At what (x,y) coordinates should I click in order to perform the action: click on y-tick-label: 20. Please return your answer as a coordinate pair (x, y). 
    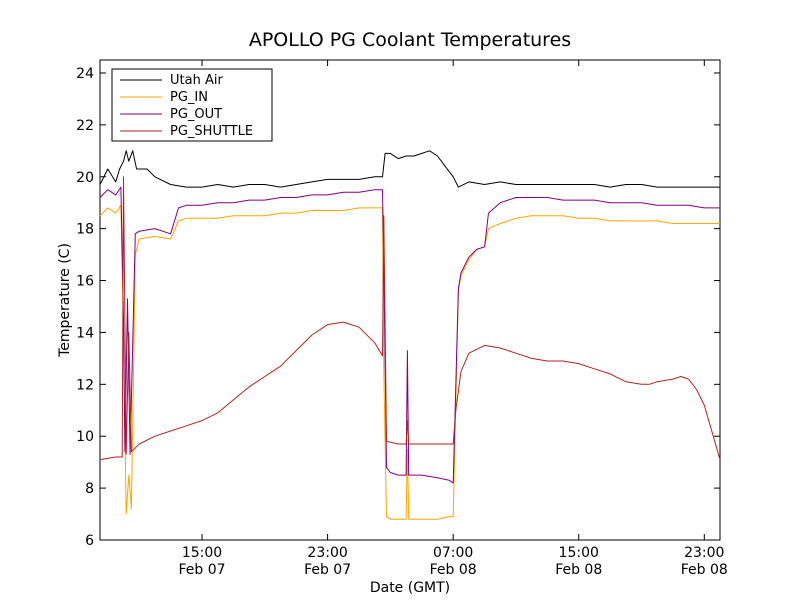
    Looking at the image, I should click on (85, 178).